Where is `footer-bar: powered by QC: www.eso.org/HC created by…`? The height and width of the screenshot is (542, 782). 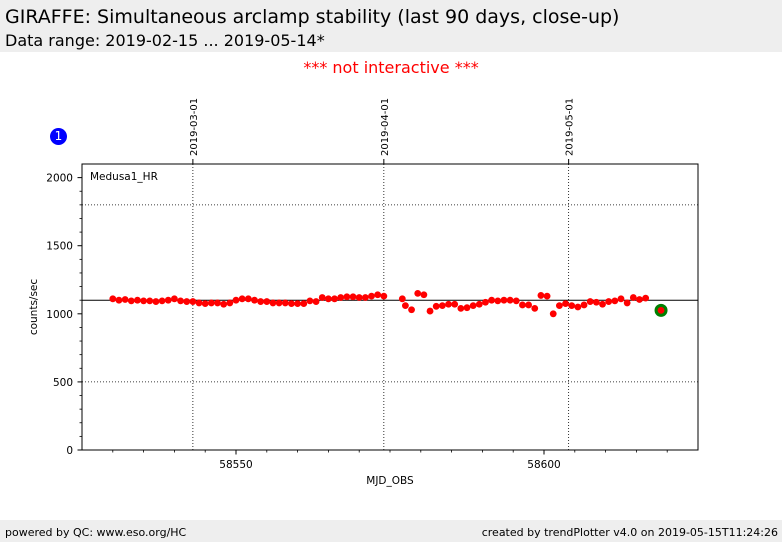
footer-bar: powered by QC: www.eso.org/HC created by… is located at coordinates (391, 531).